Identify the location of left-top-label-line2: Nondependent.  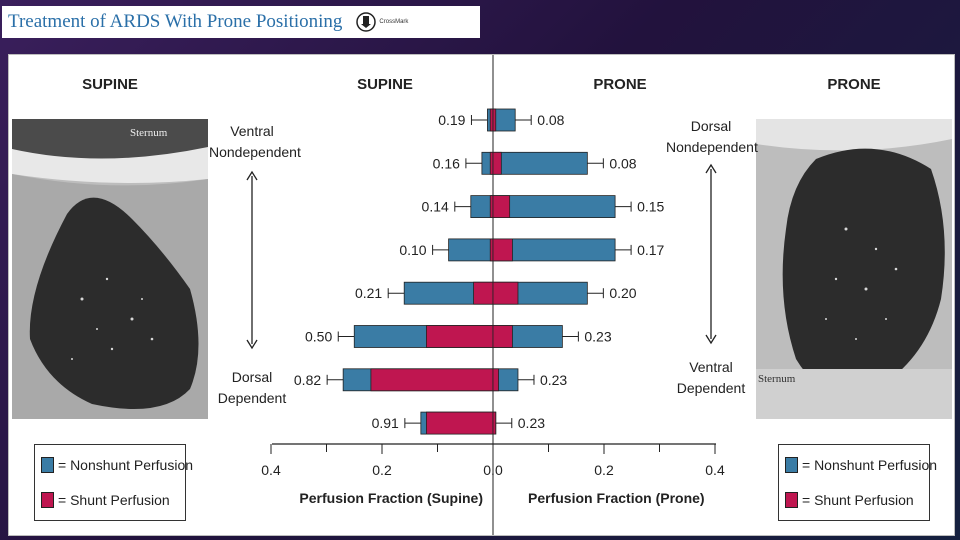
(255, 152).